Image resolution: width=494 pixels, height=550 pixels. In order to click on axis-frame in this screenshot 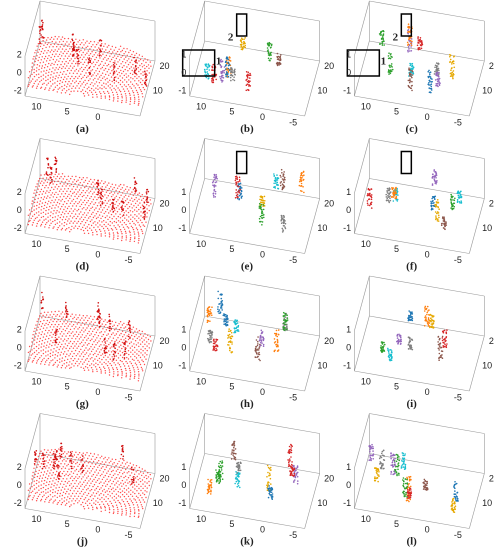, I will do `click(412, 106)`.